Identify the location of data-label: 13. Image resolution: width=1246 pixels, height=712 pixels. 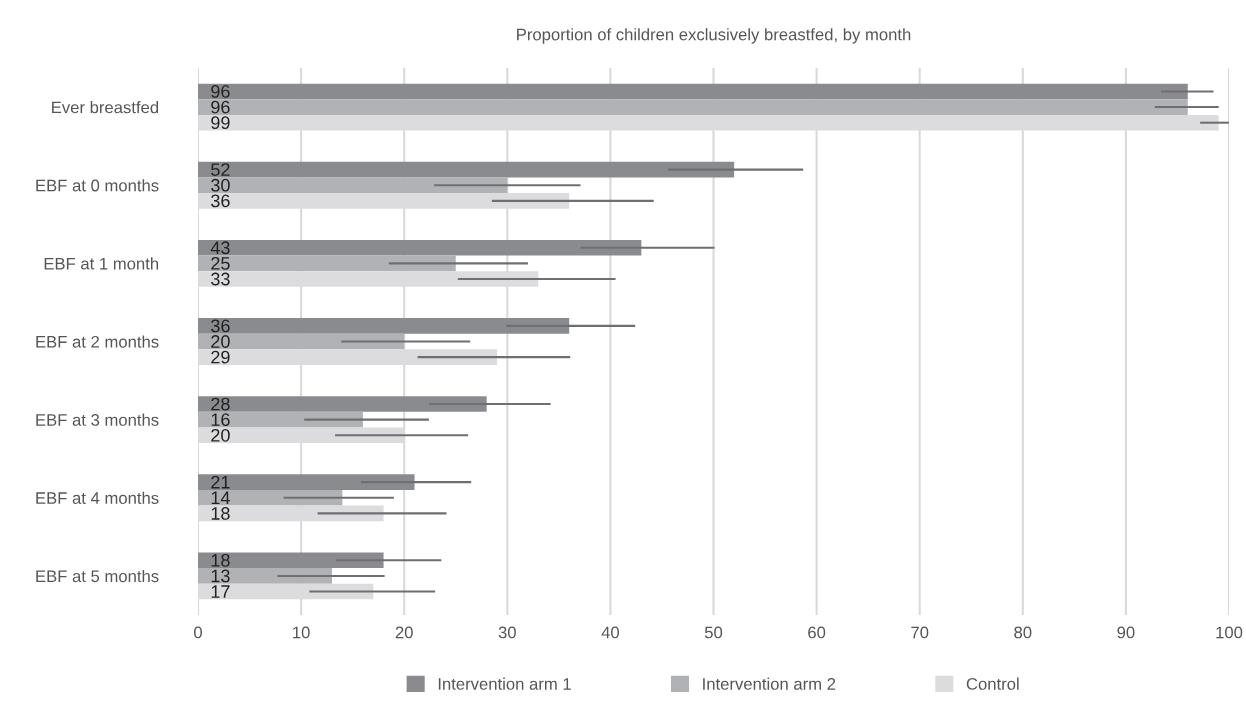
(220, 576).